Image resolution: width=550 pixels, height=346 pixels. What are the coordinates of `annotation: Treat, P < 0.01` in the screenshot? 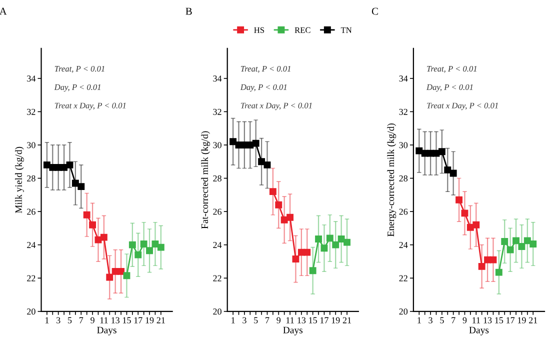 It's located at (265, 69).